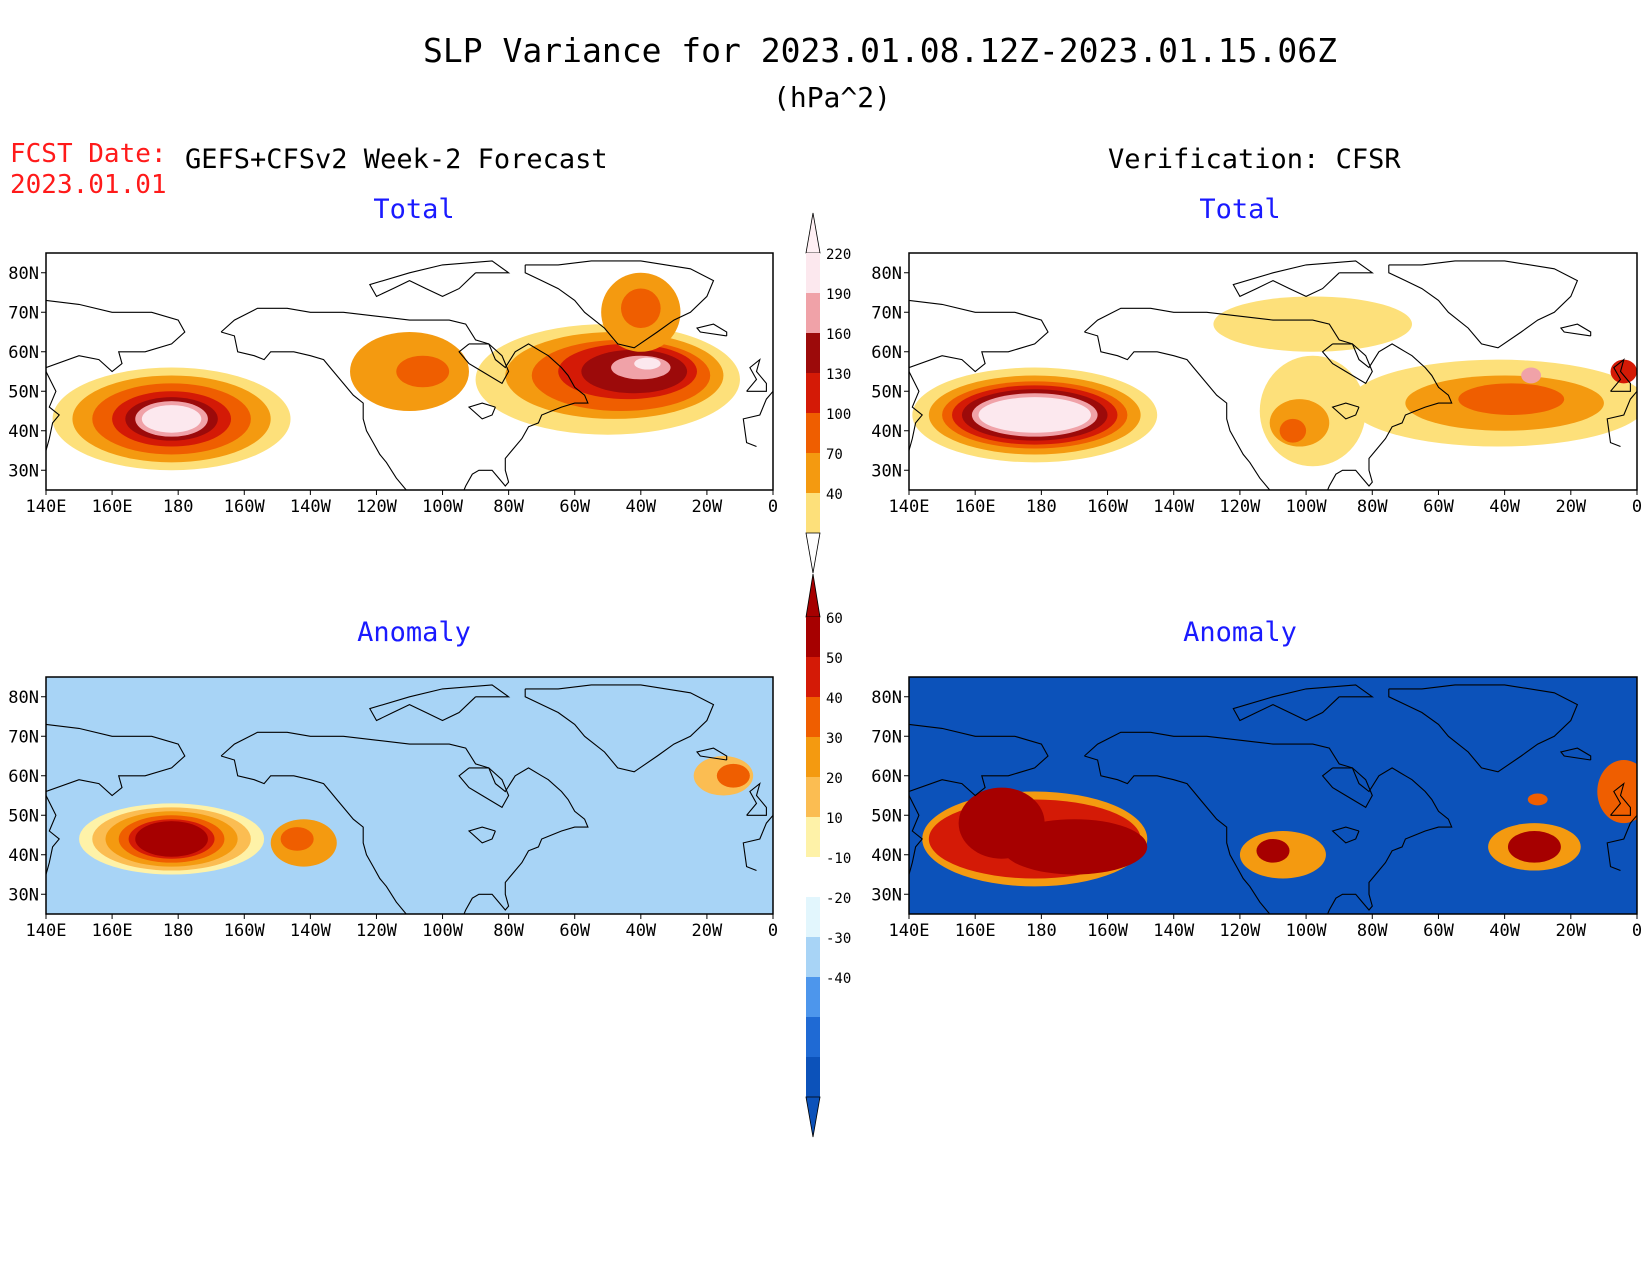  What do you see at coordinates (414, 632) in the screenshot?
I see `panel-title-forecast-anomaly: Anomaly` at bounding box center [414, 632].